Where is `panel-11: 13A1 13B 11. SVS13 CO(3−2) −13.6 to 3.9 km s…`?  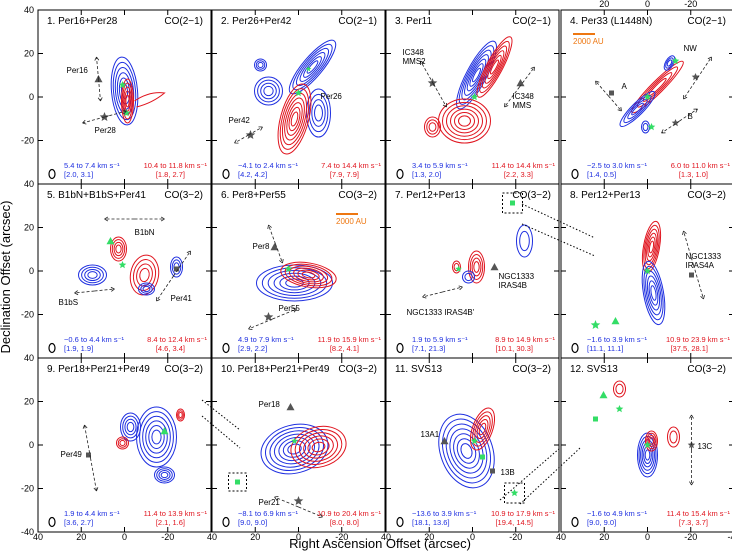 panel-11: 13A1 13B 11. SVS13 CO(3−2) −13.6 to 3.9 km s… is located at coordinates (472, 445).